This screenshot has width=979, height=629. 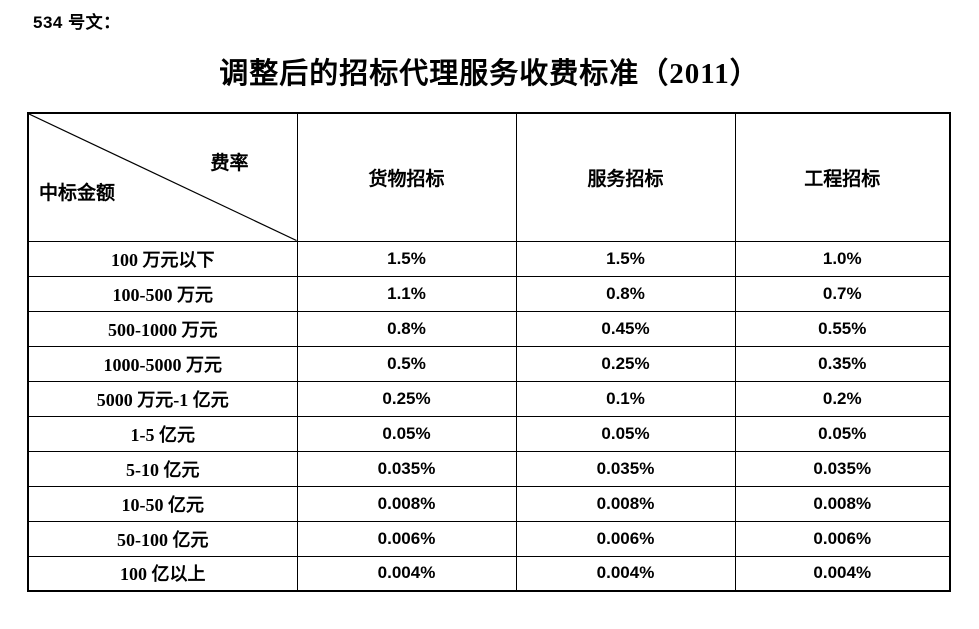 I want to click on amount-cell: 5-10 亿元, so click(x=162, y=468).